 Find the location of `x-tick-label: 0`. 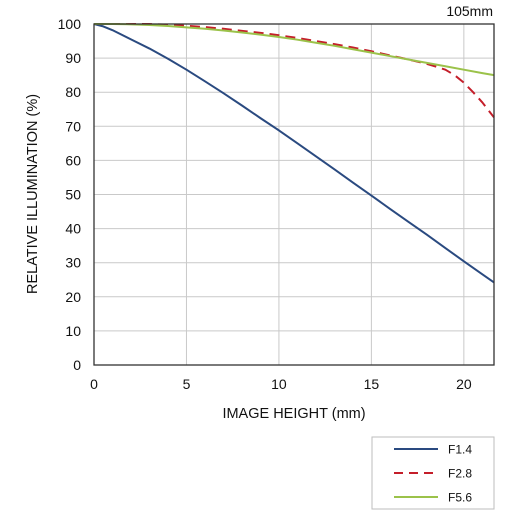

x-tick-label: 0 is located at coordinates (94, 384).